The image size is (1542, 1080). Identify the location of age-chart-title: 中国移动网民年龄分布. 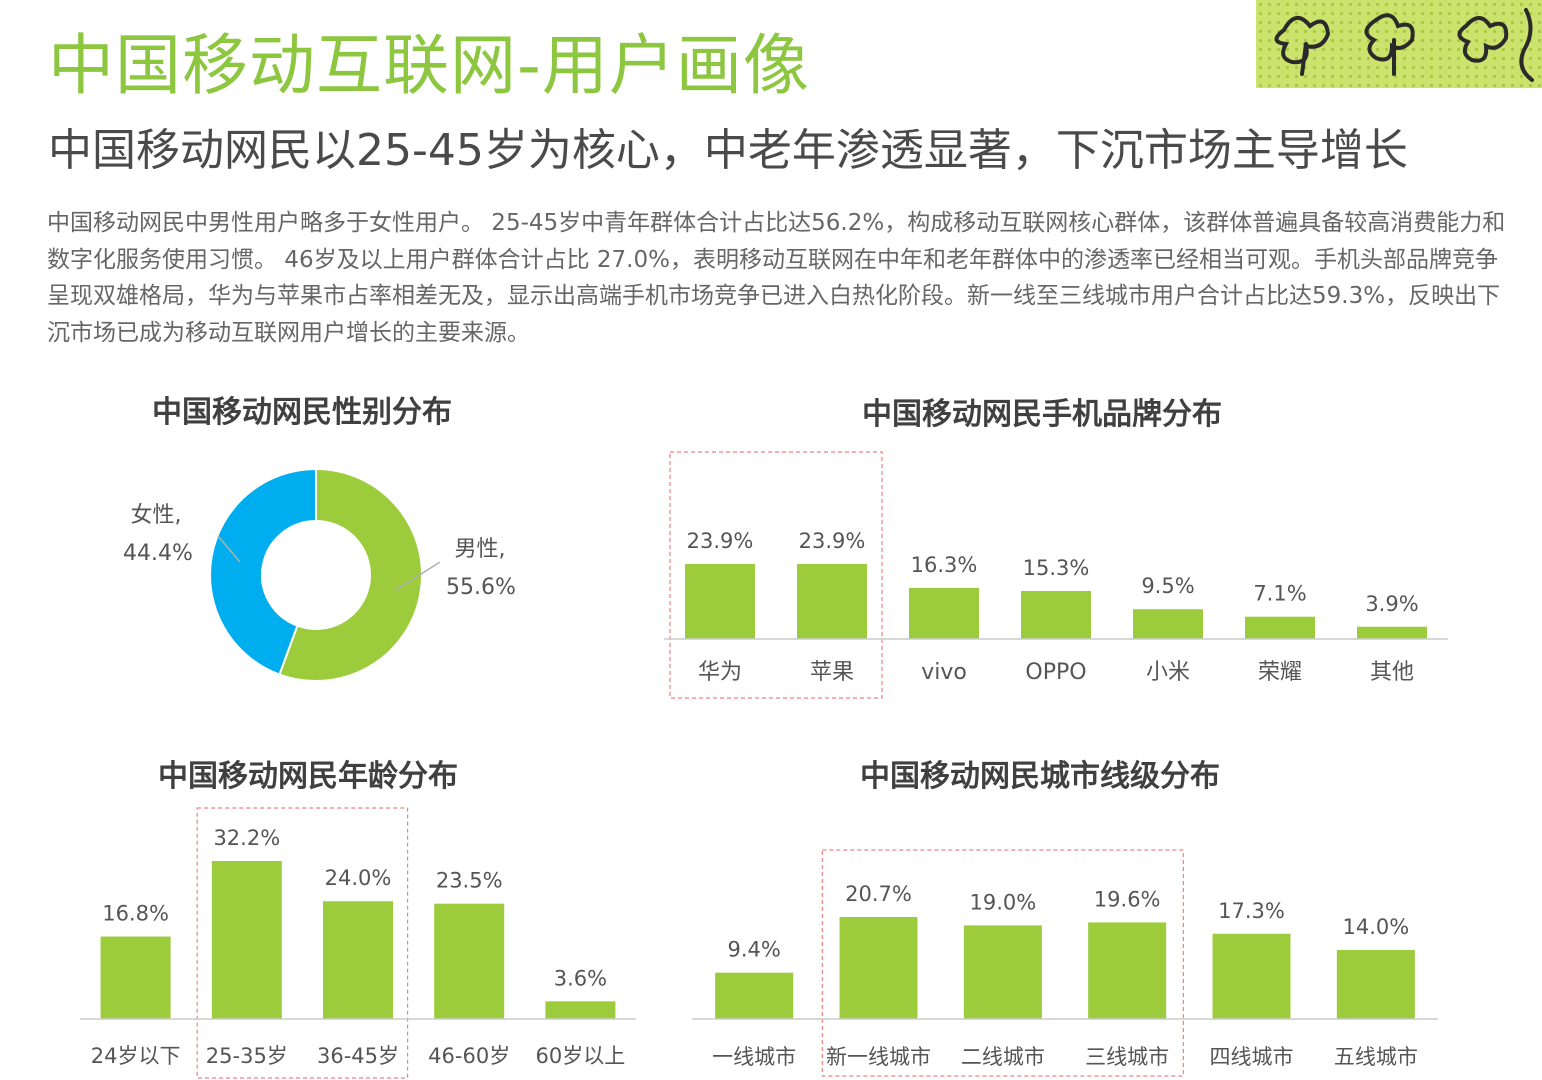
(308, 776).